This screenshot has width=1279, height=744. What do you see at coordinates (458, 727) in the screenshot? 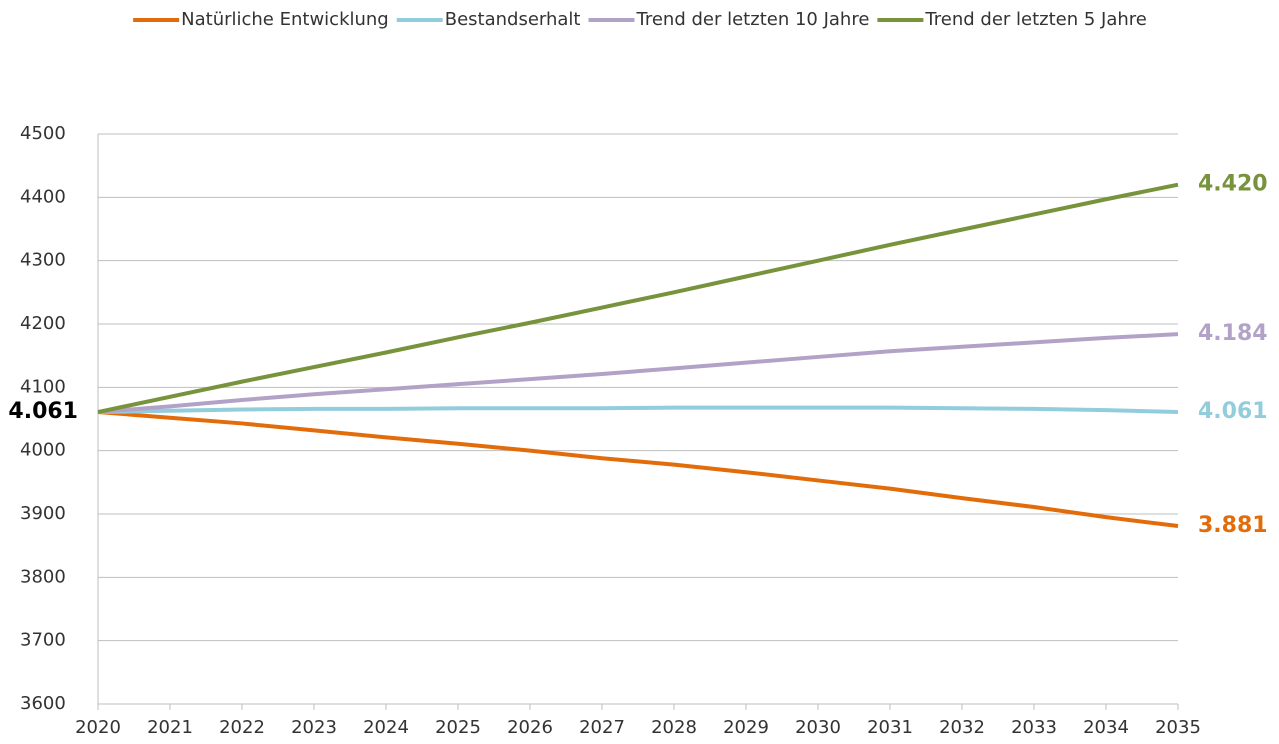
I see `x-tick-label: 2025` at bounding box center [458, 727].